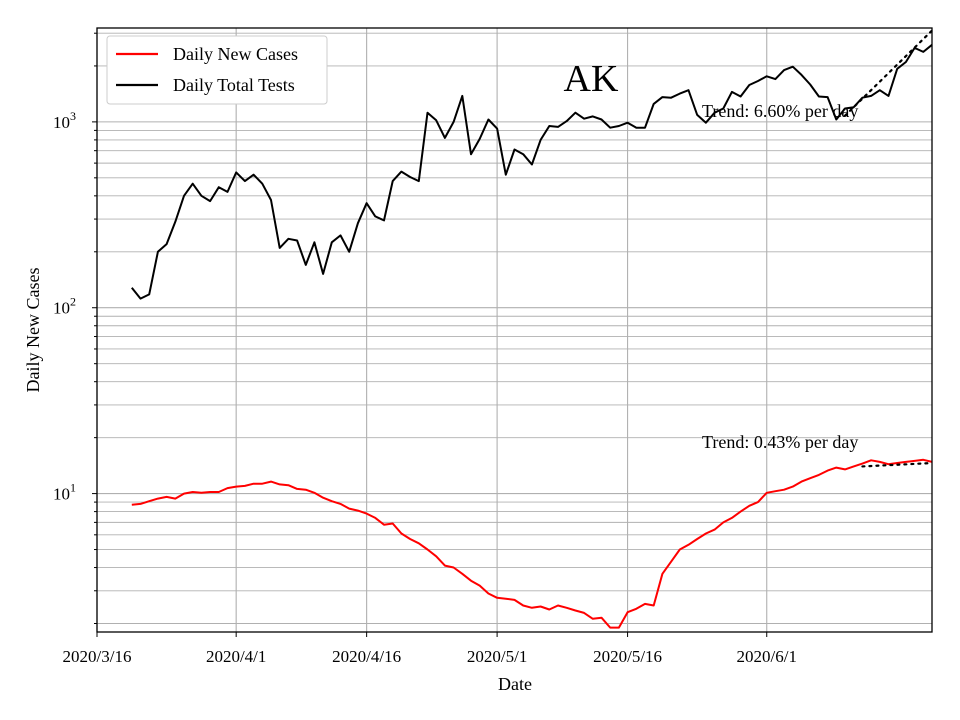  Describe the element at coordinates (236, 656) in the screenshot. I see `x-tick-label: 2020/4/1` at that location.